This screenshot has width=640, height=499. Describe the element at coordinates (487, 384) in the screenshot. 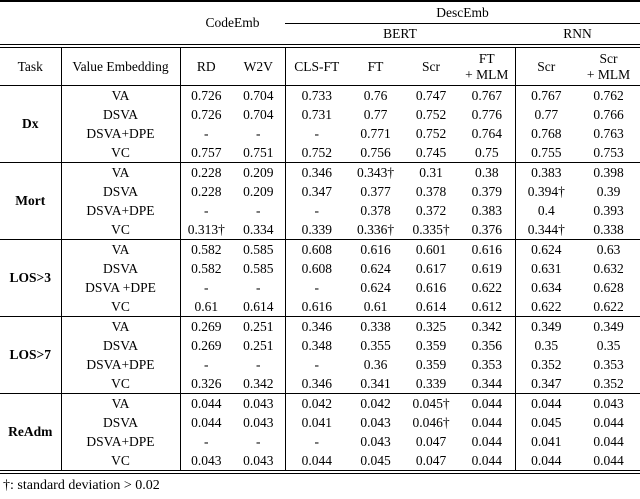

I see `value-cell: 0.344` at that location.